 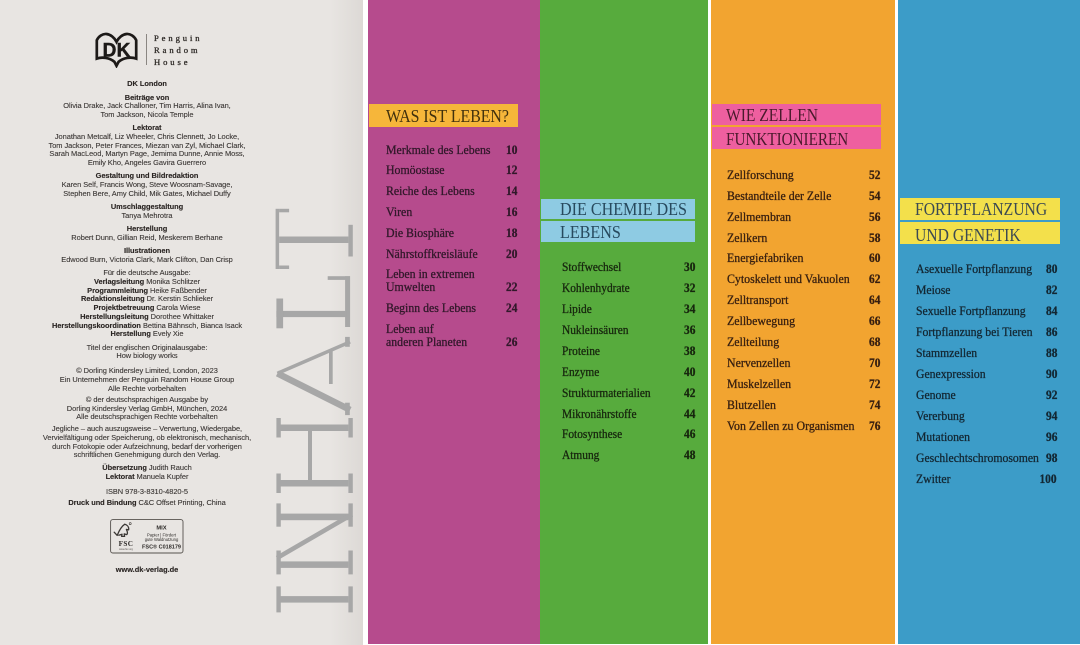 I want to click on svg-text: www.fsc.org, so click(x=126, y=549).